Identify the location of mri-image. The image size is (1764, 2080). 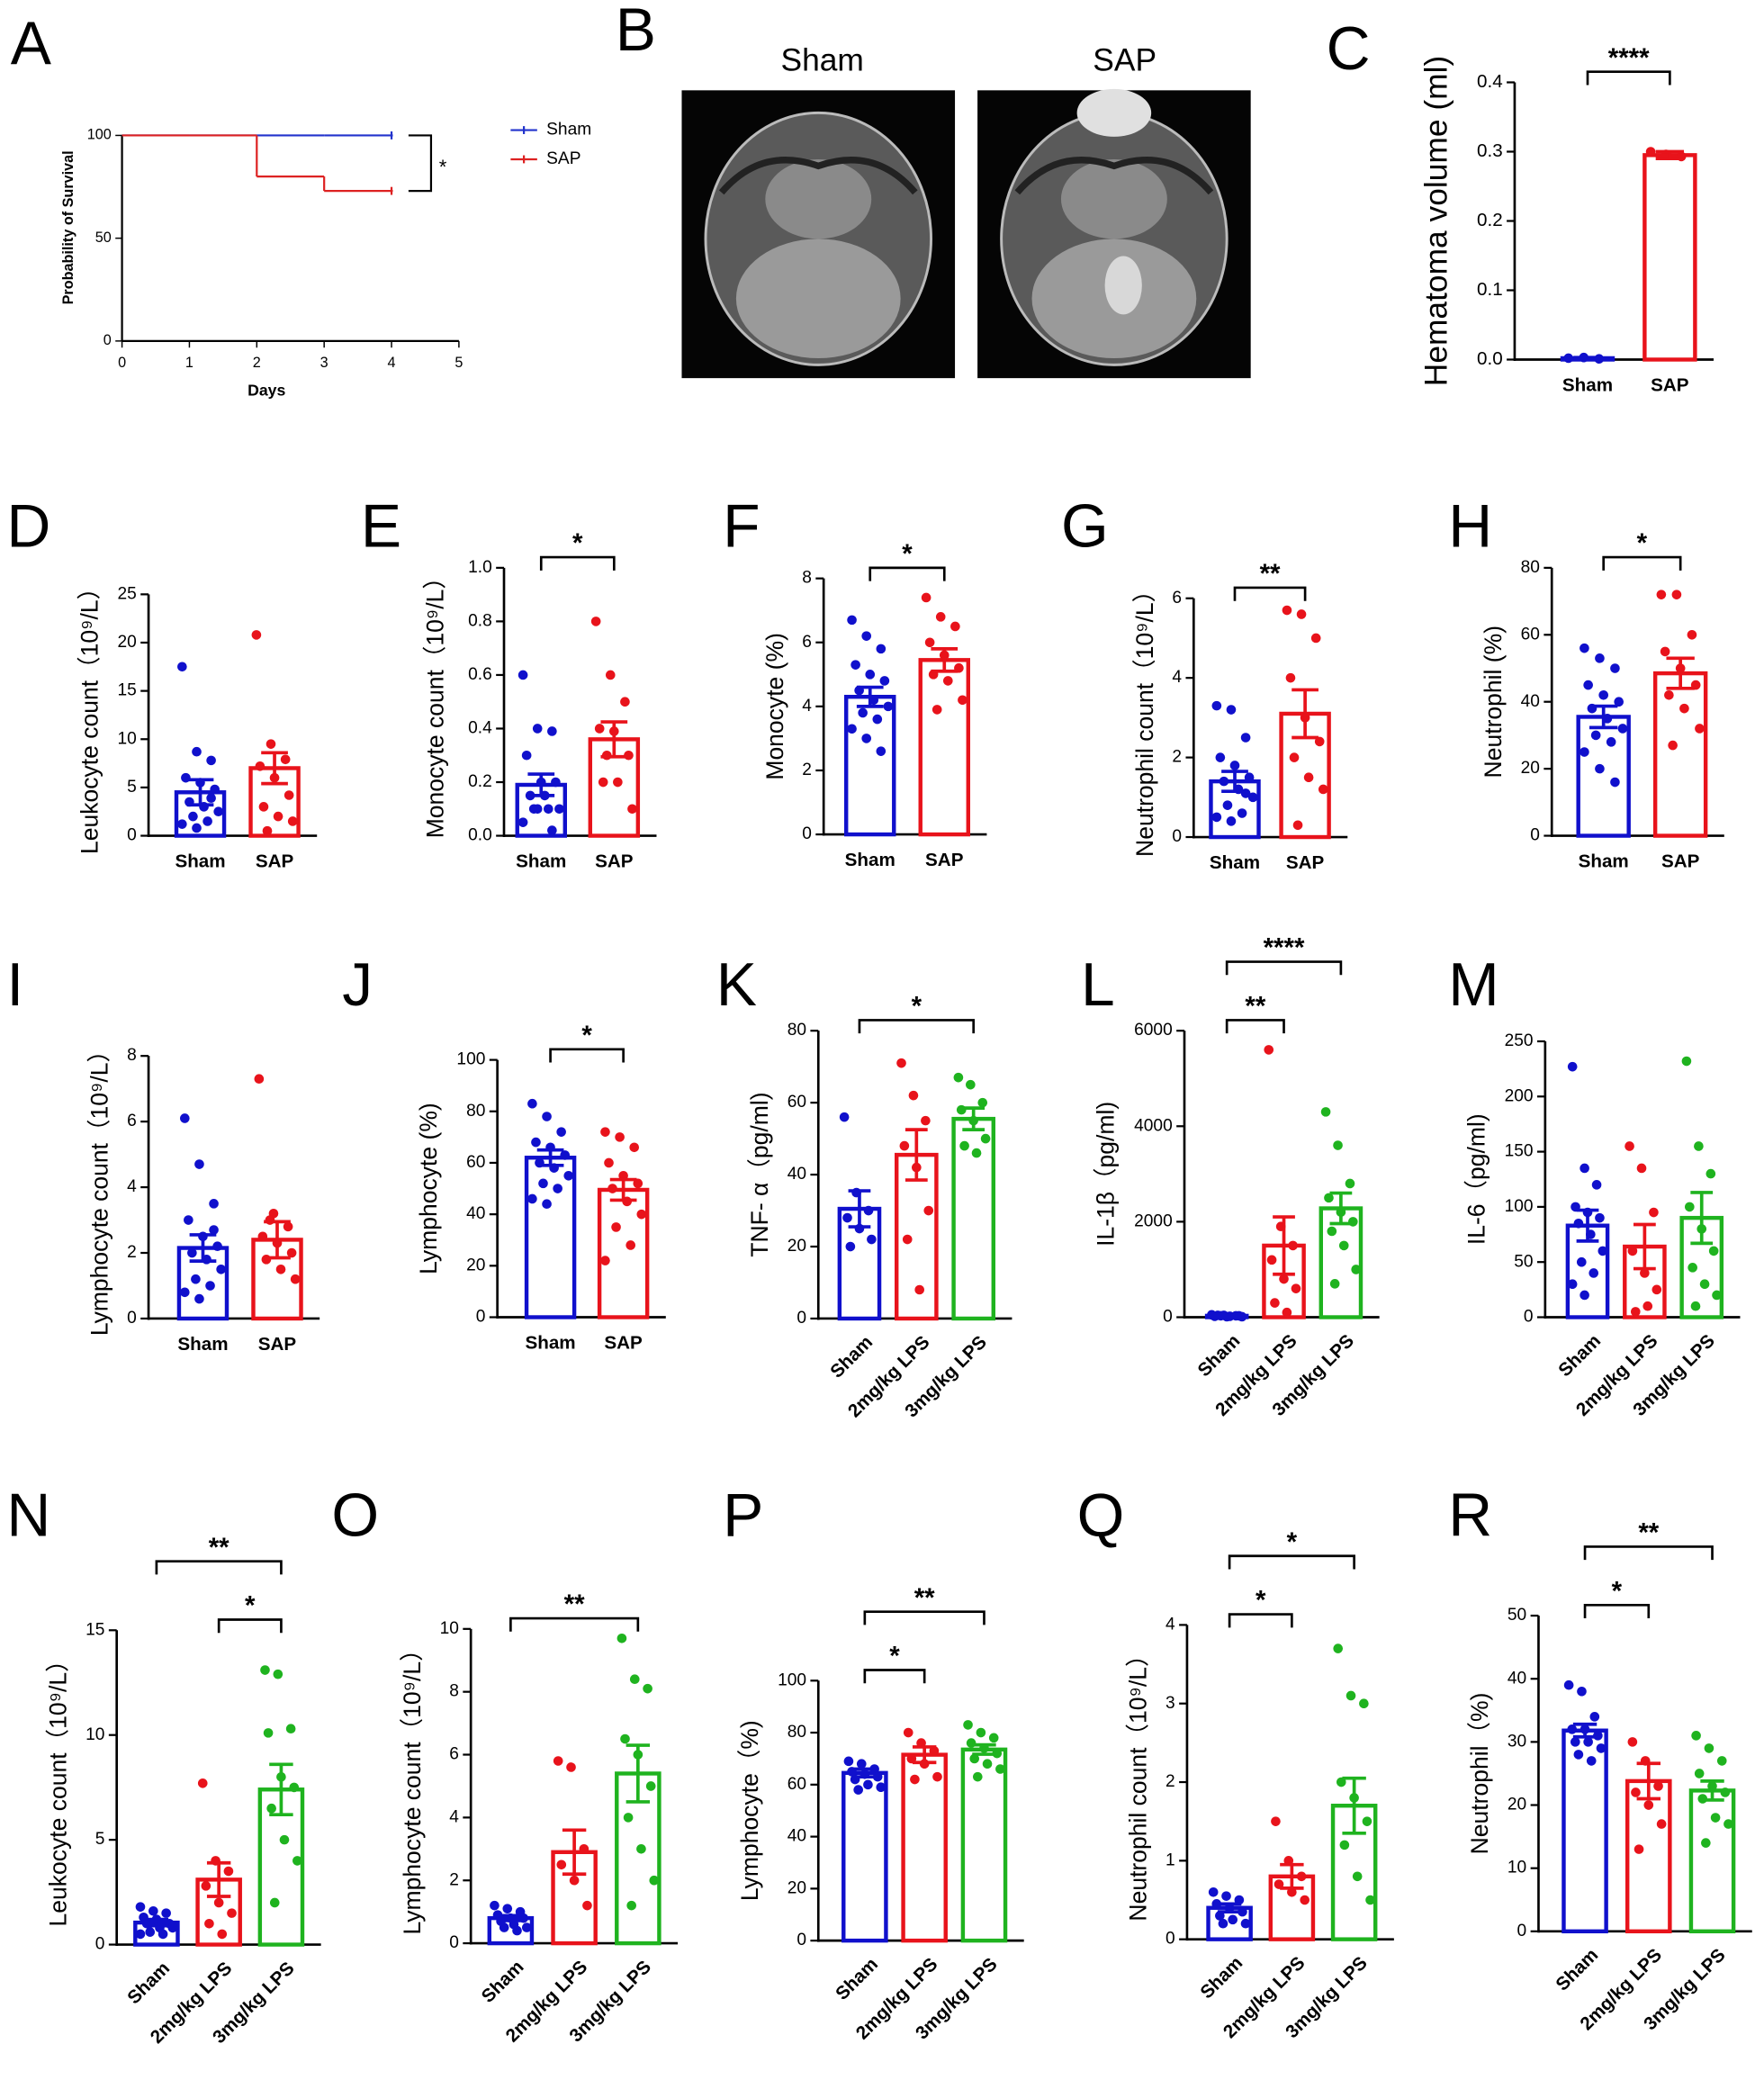
(818, 234).